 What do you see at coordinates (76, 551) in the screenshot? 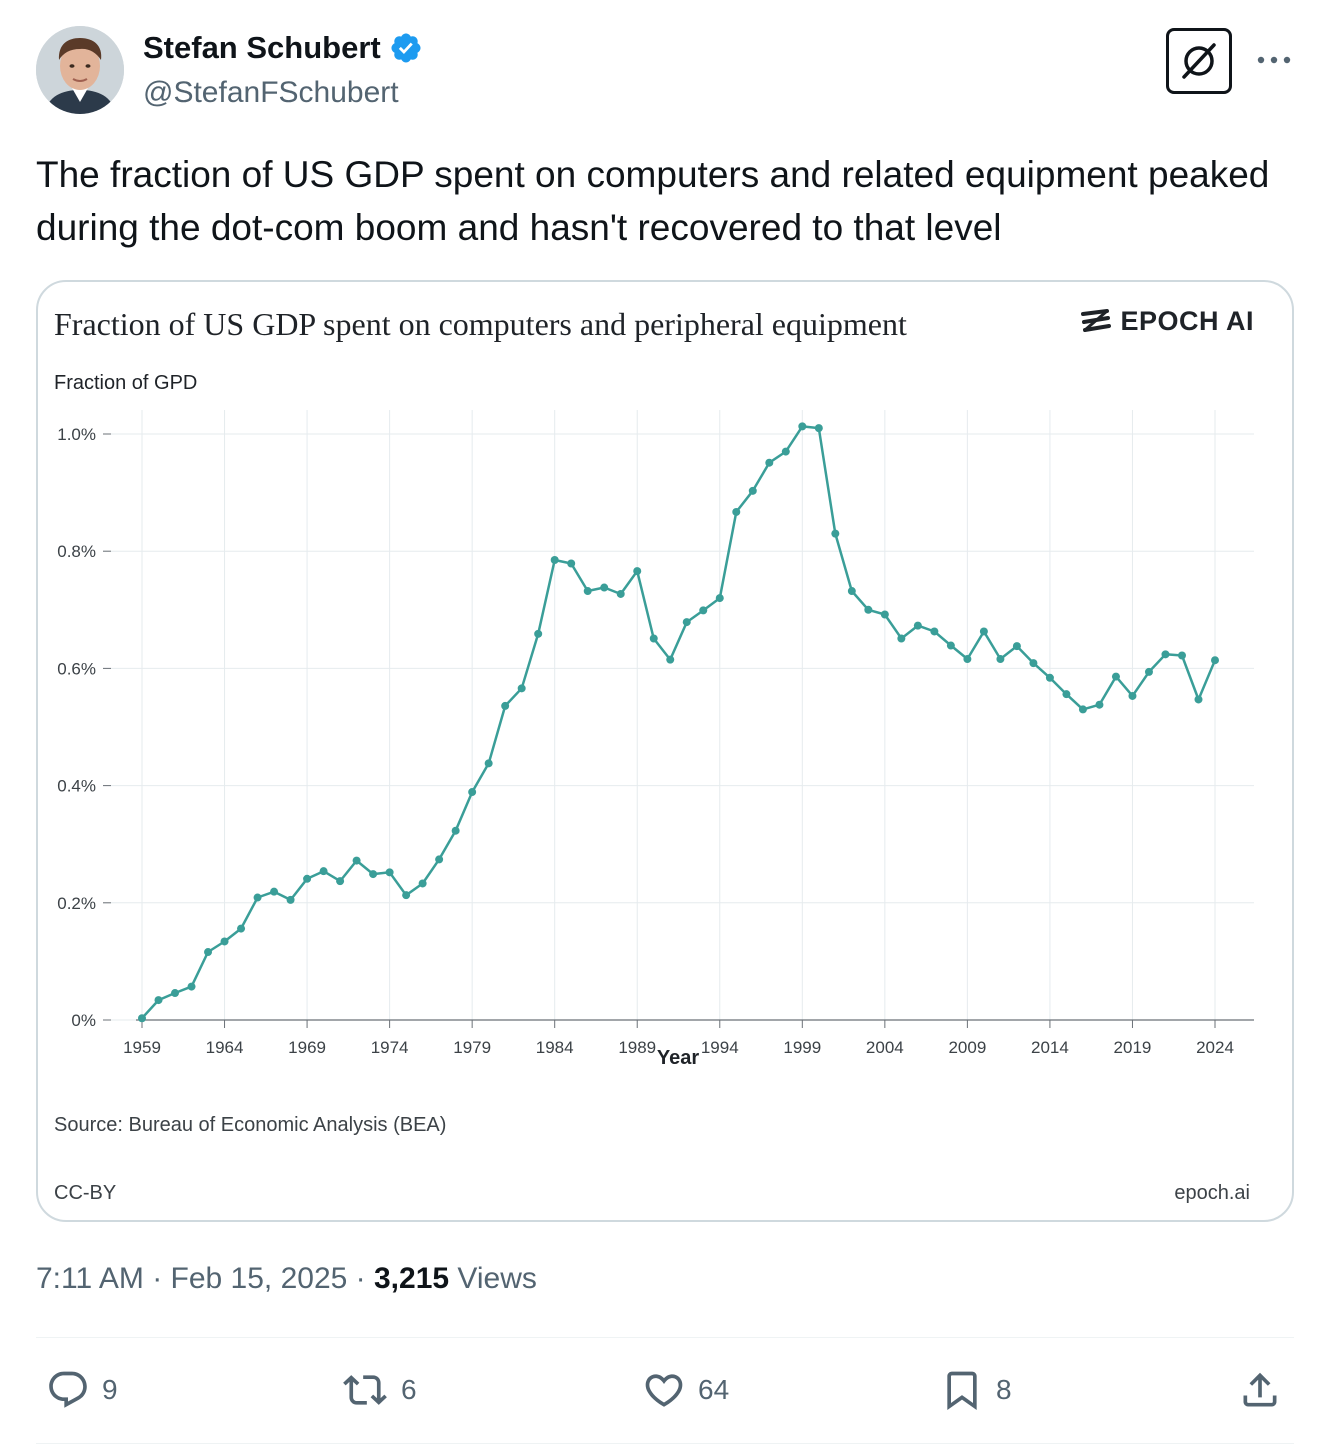
I see `y-tick-label: 0.8%` at bounding box center [76, 551].